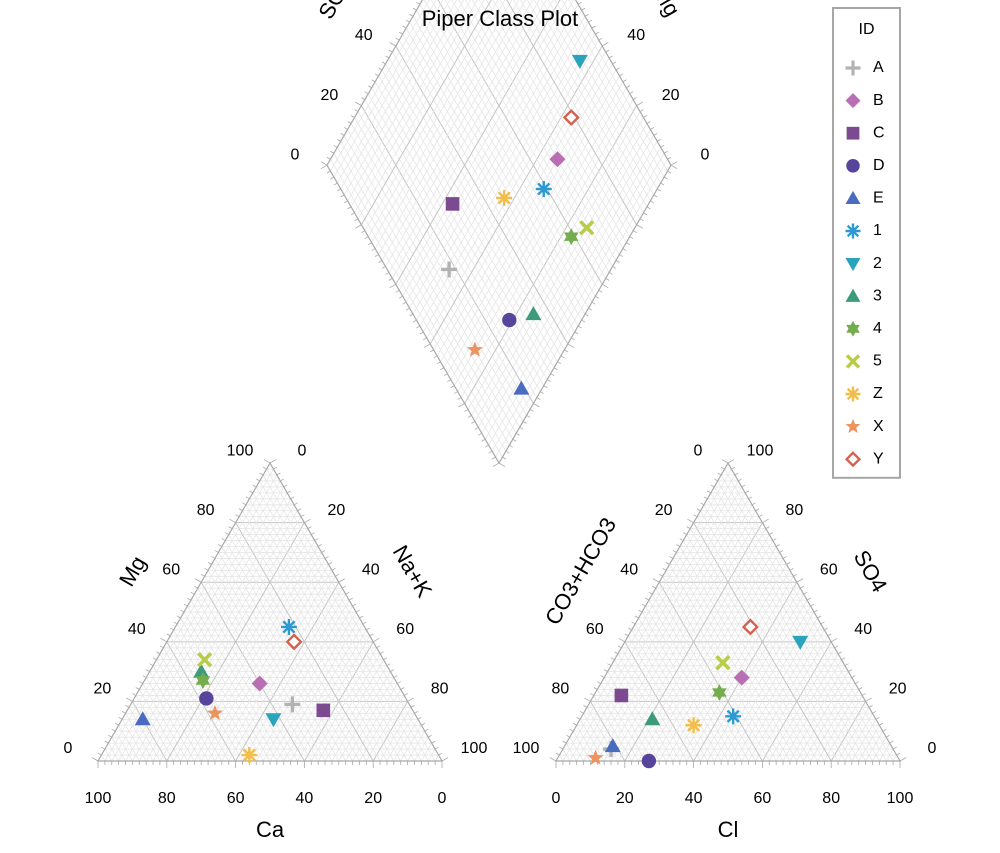 The image size is (1000, 853). Describe the element at coordinates (98, 798) in the screenshot. I see `tick-label-ca: 100` at that location.